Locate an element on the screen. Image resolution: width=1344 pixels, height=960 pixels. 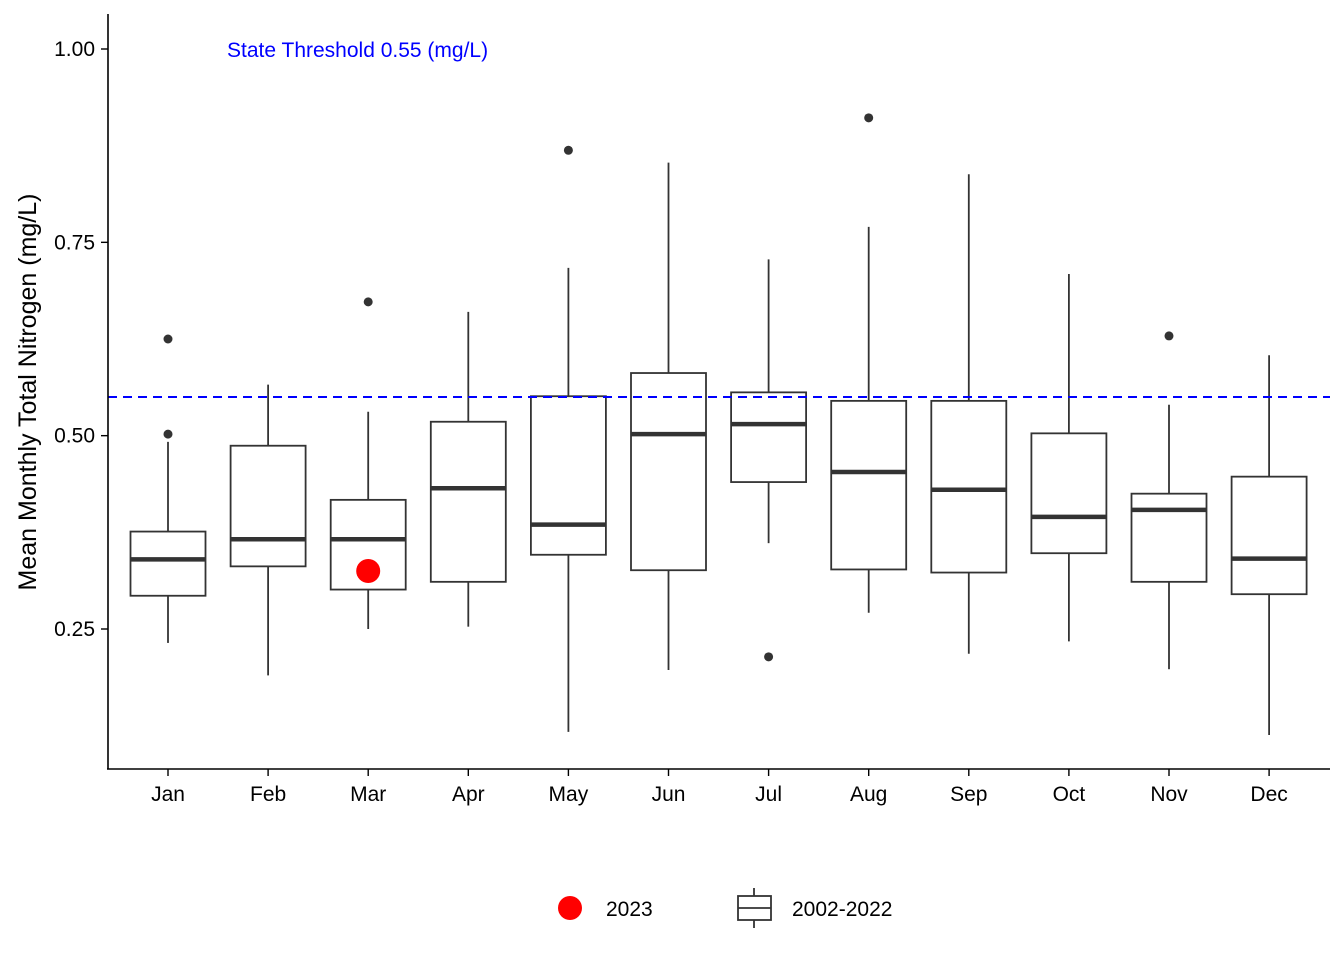
x-tick-label-jan: Jan is located at coordinates (168, 794).